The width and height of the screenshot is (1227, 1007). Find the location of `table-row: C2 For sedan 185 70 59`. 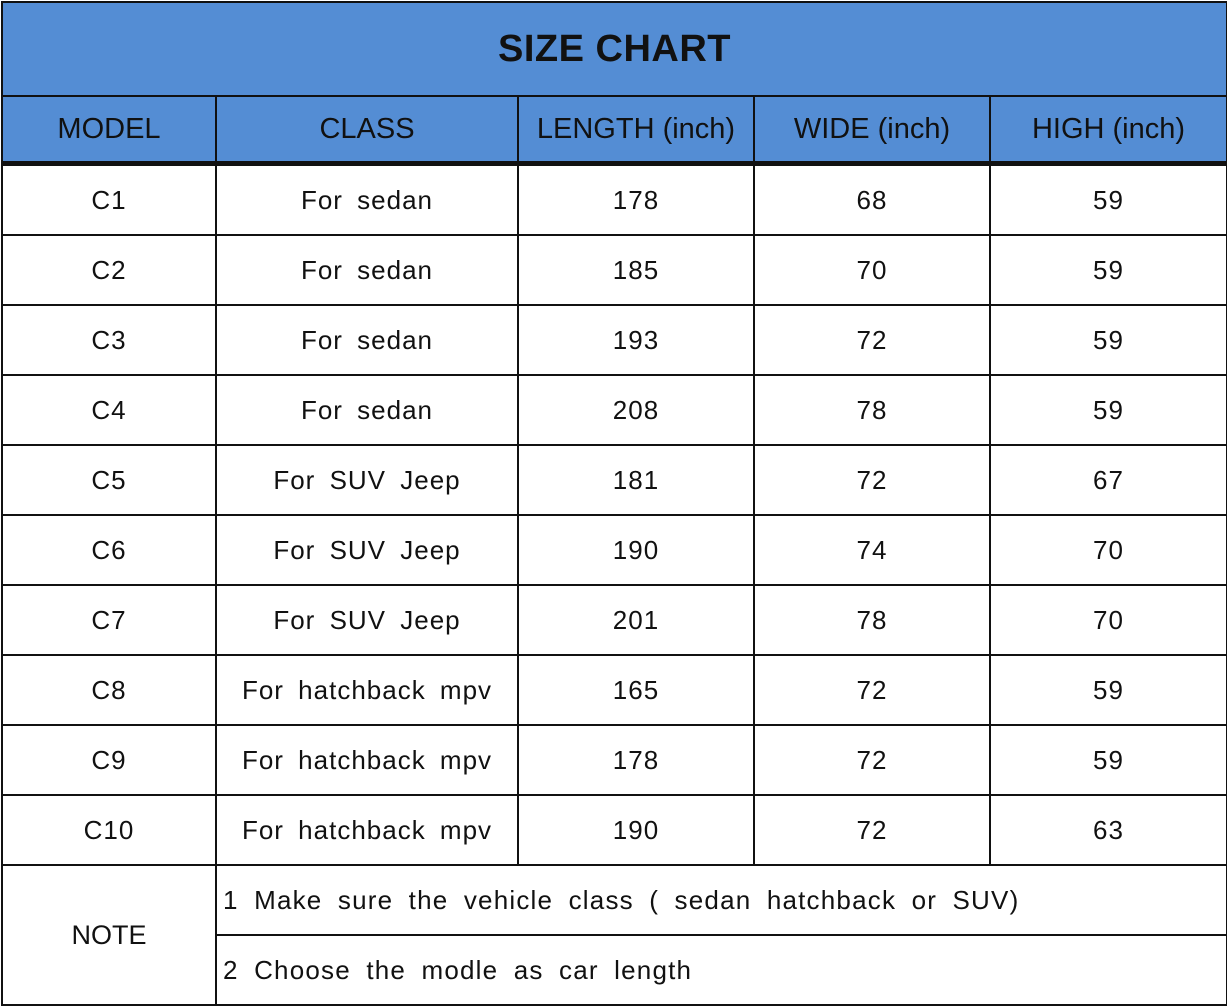

table-row: C2 For sedan 185 70 59 is located at coordinates (614, 270).